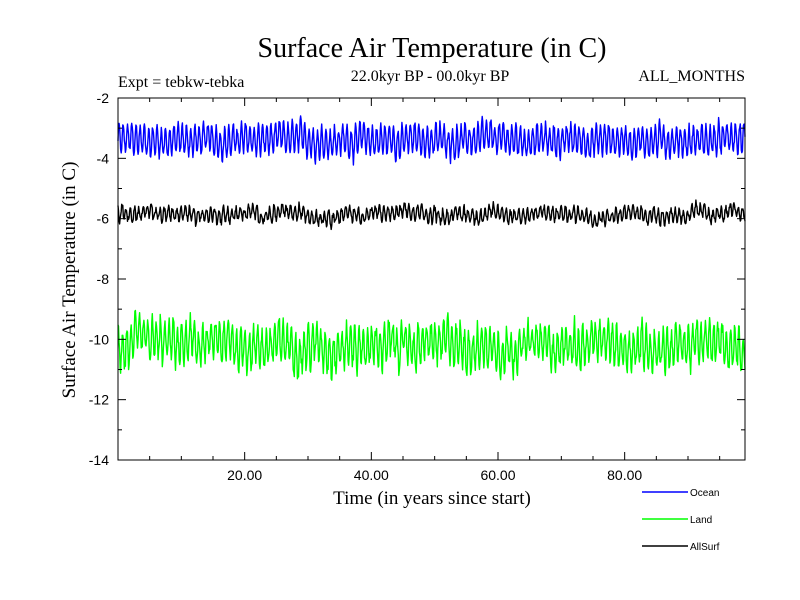 The width and height of the screenshot is (800, 600). What do you see at coordinates (681, 520) in the screenshot?
I see `legend: Ocean Land AllSurf` at bounding box center [681, 520].